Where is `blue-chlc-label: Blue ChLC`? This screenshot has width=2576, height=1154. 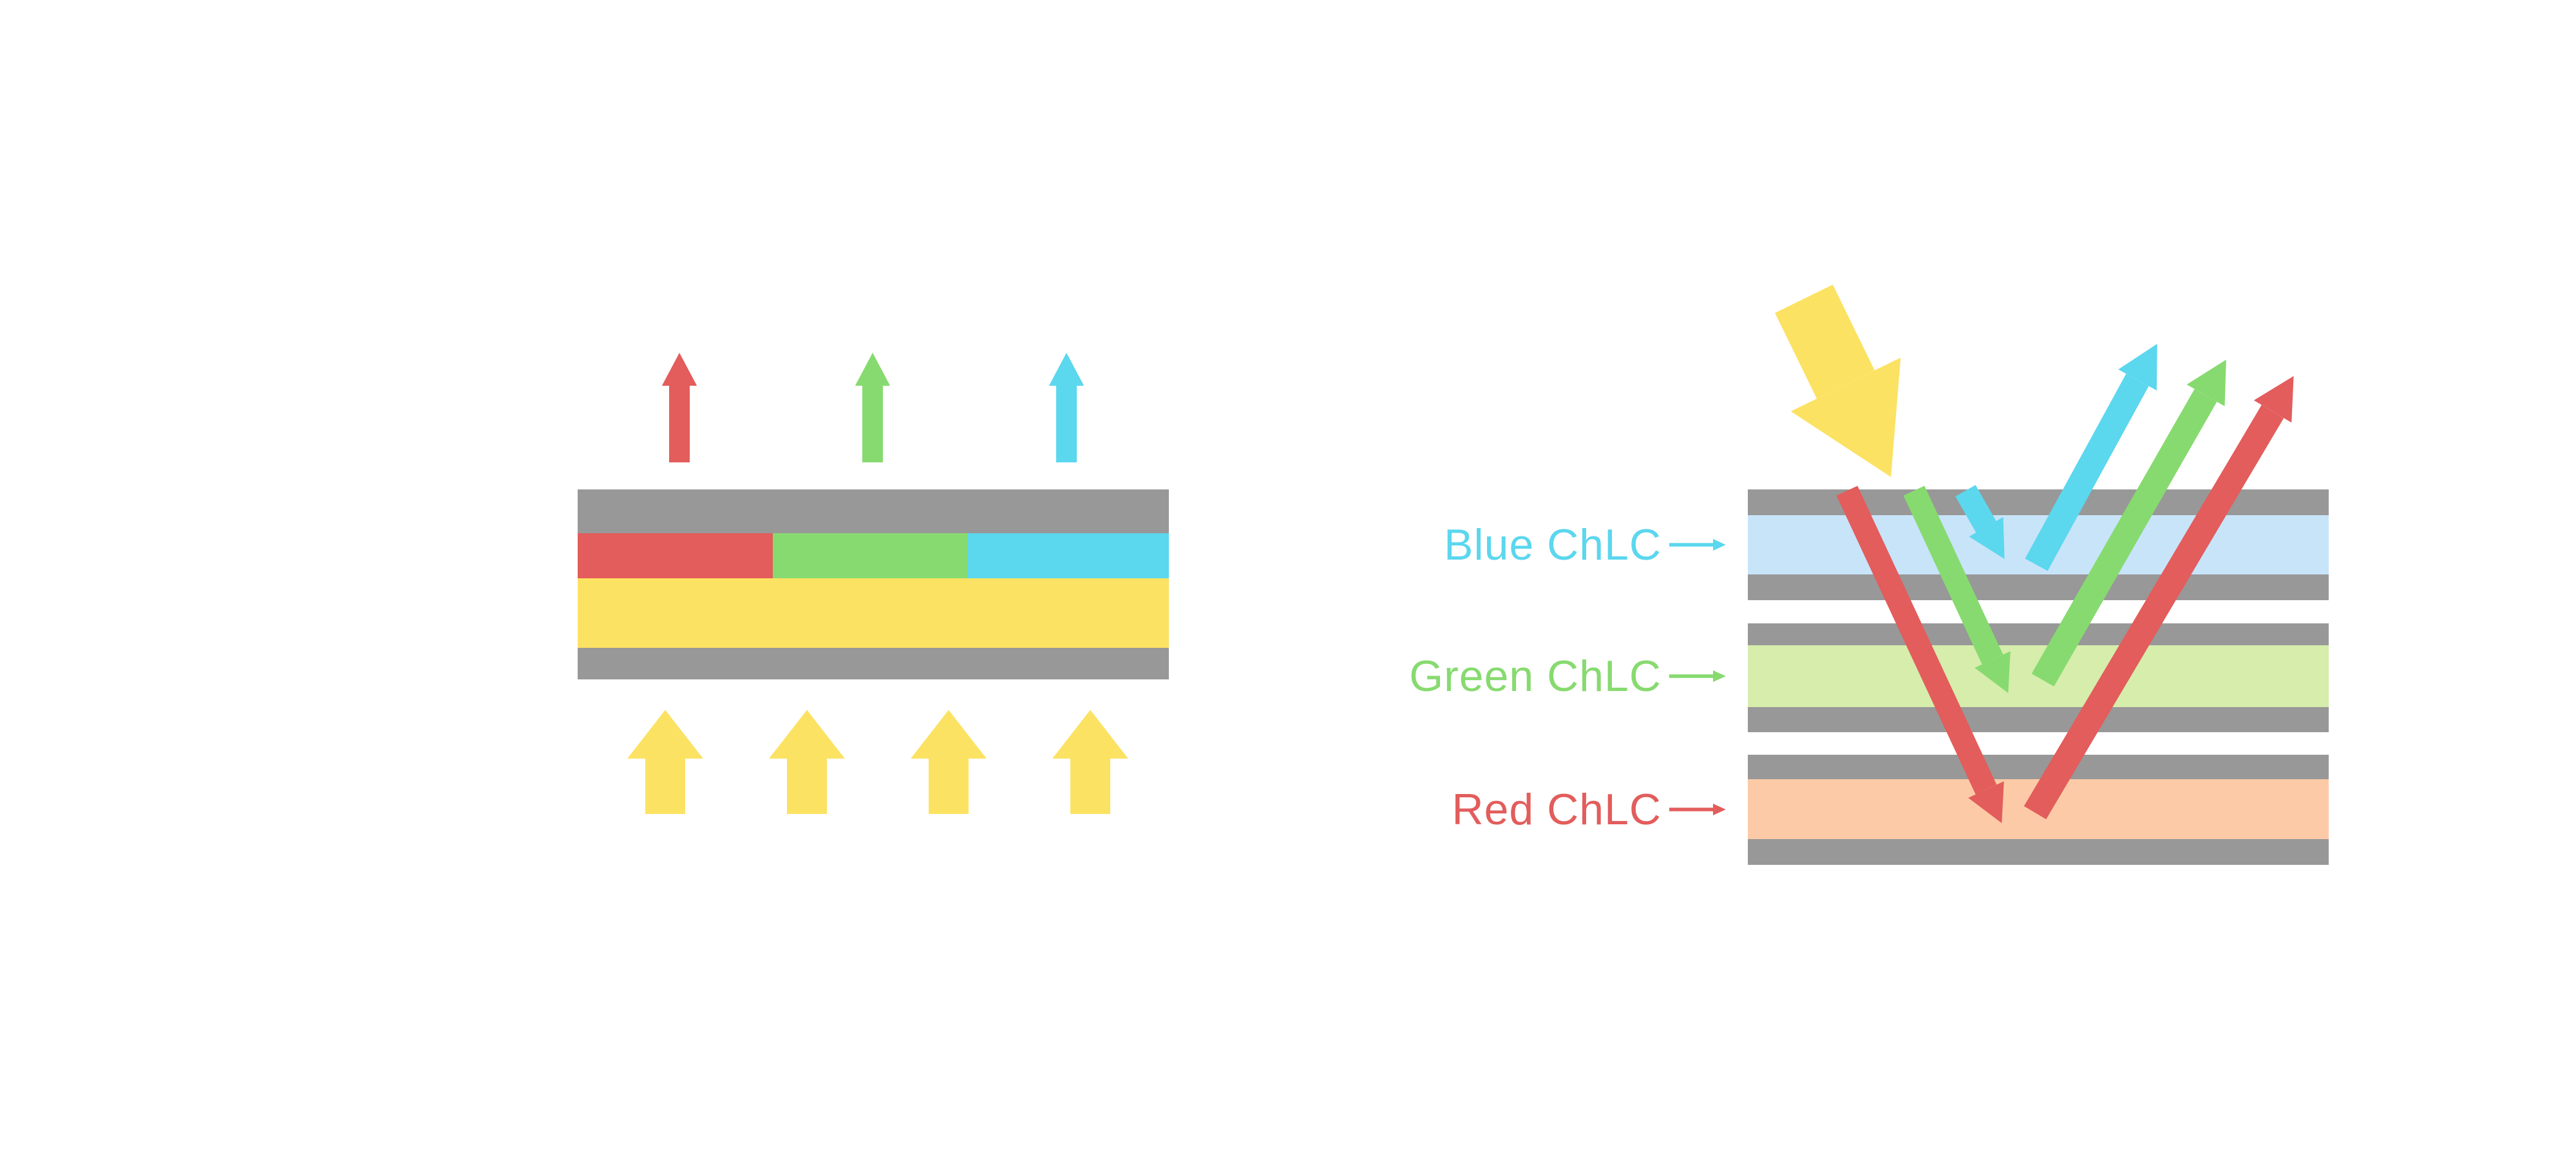 blue-chlc-label: Blue ChLC is located at coordinates (1553, 544).